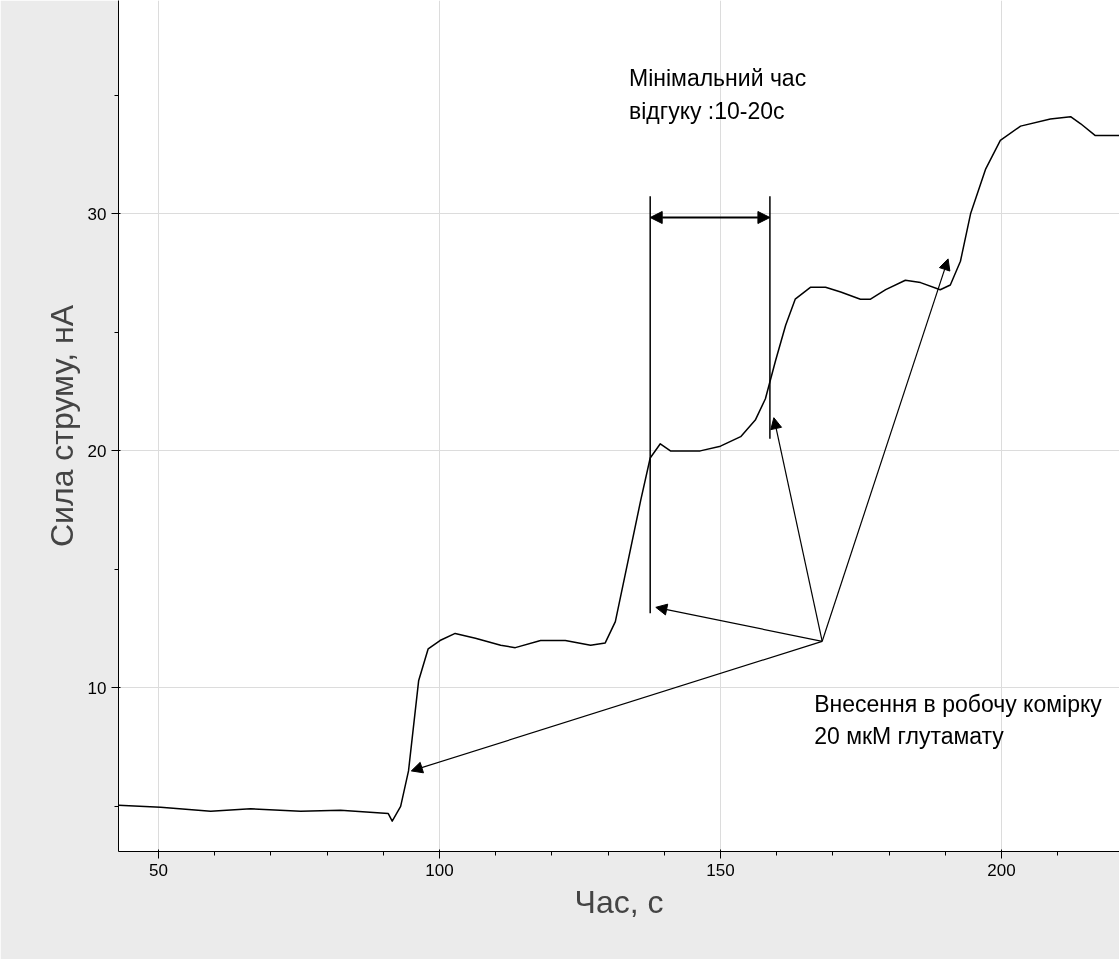  What do you see at coordinates (720, 870) in the screenshot?
I see `x-tick-label: 150` at bounding box center [720, 870].